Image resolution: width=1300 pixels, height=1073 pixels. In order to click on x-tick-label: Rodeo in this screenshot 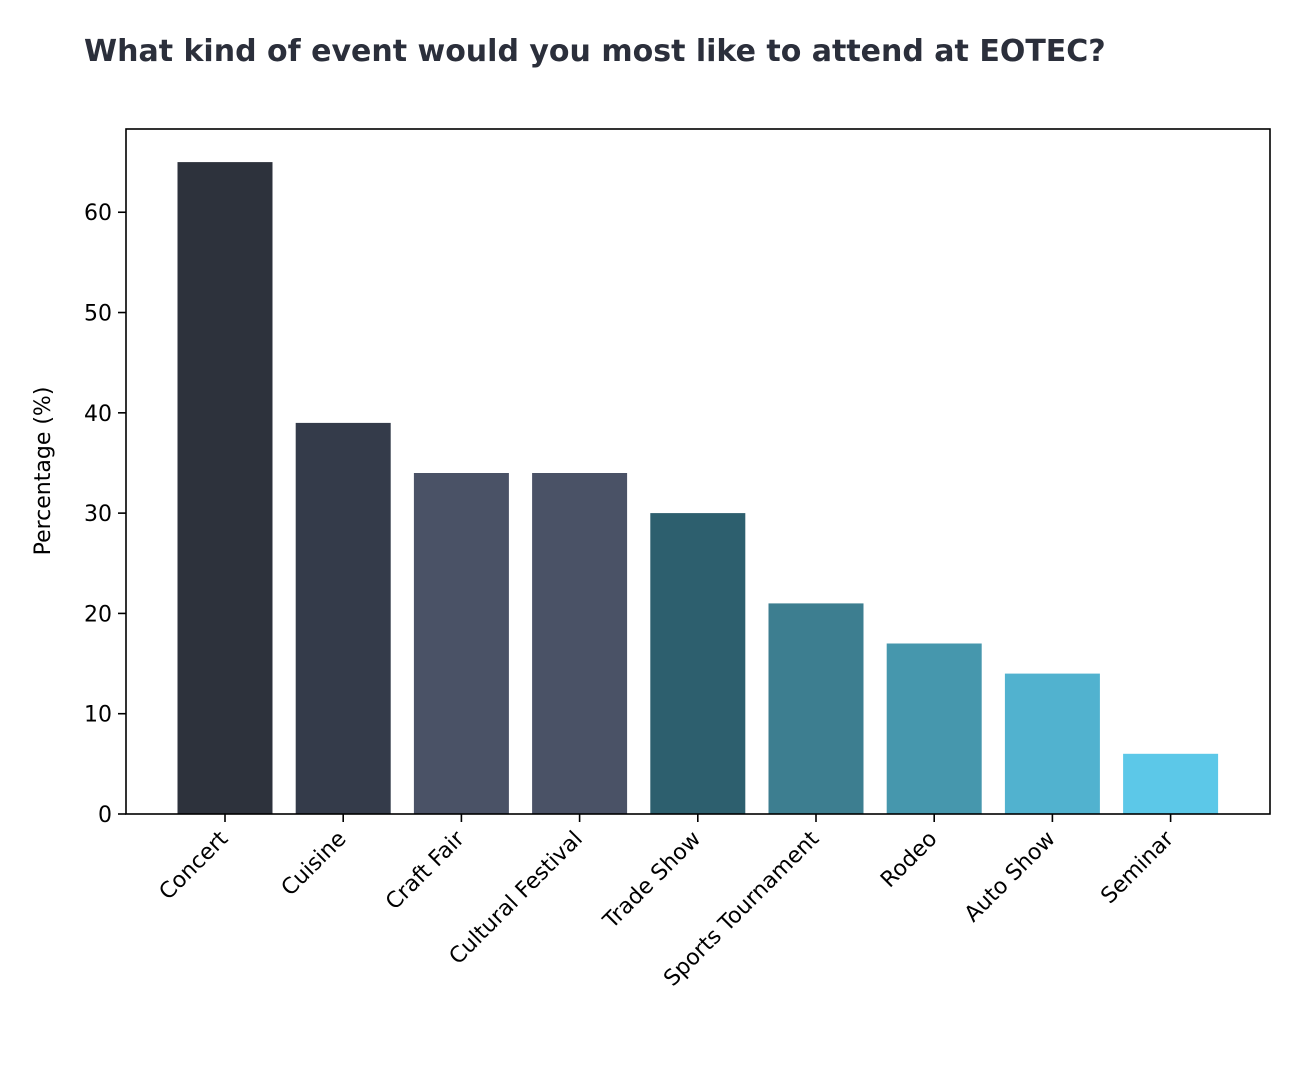, I will do `click(909, 860)`.